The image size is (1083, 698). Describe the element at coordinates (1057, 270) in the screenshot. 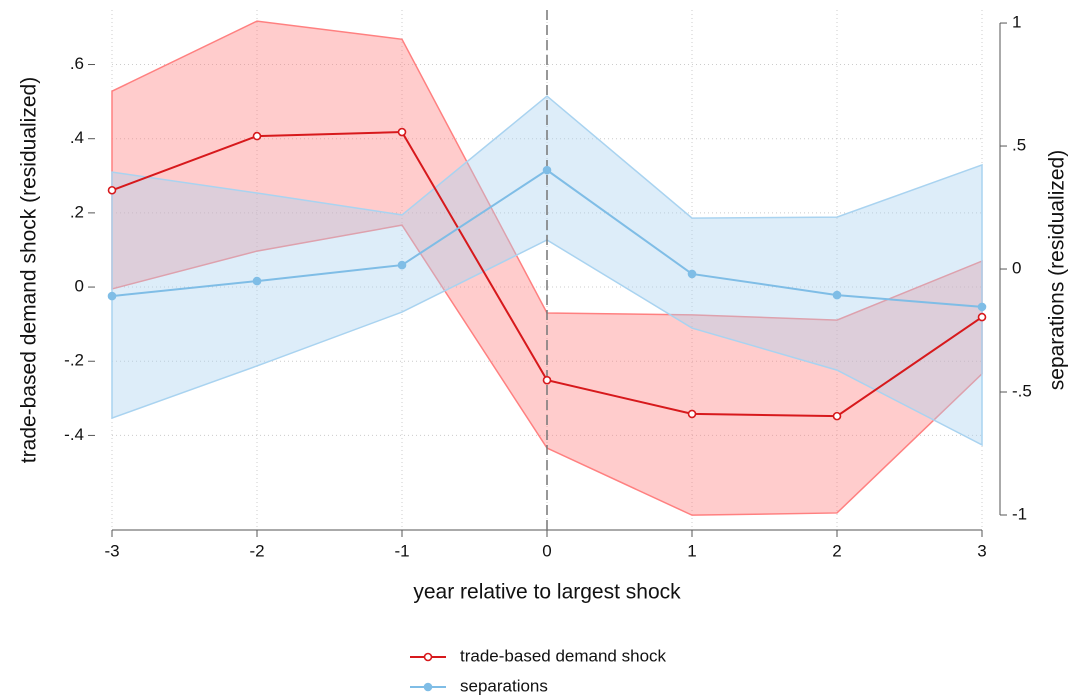

I see `y2-axis-title: separations (residualized)` at that location.